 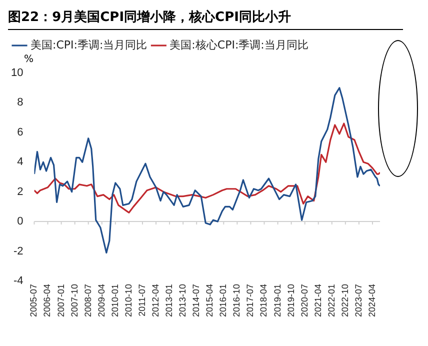 I want to click on y-tick-label: -2, so click(x=18, y=251).